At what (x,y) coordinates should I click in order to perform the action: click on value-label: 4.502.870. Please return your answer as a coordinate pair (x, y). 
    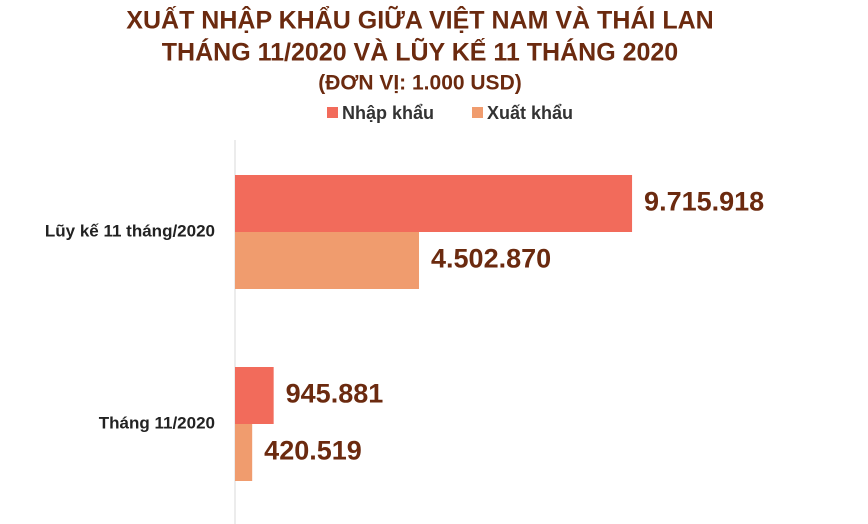
    Looking at the image, I should click on (491, 259).